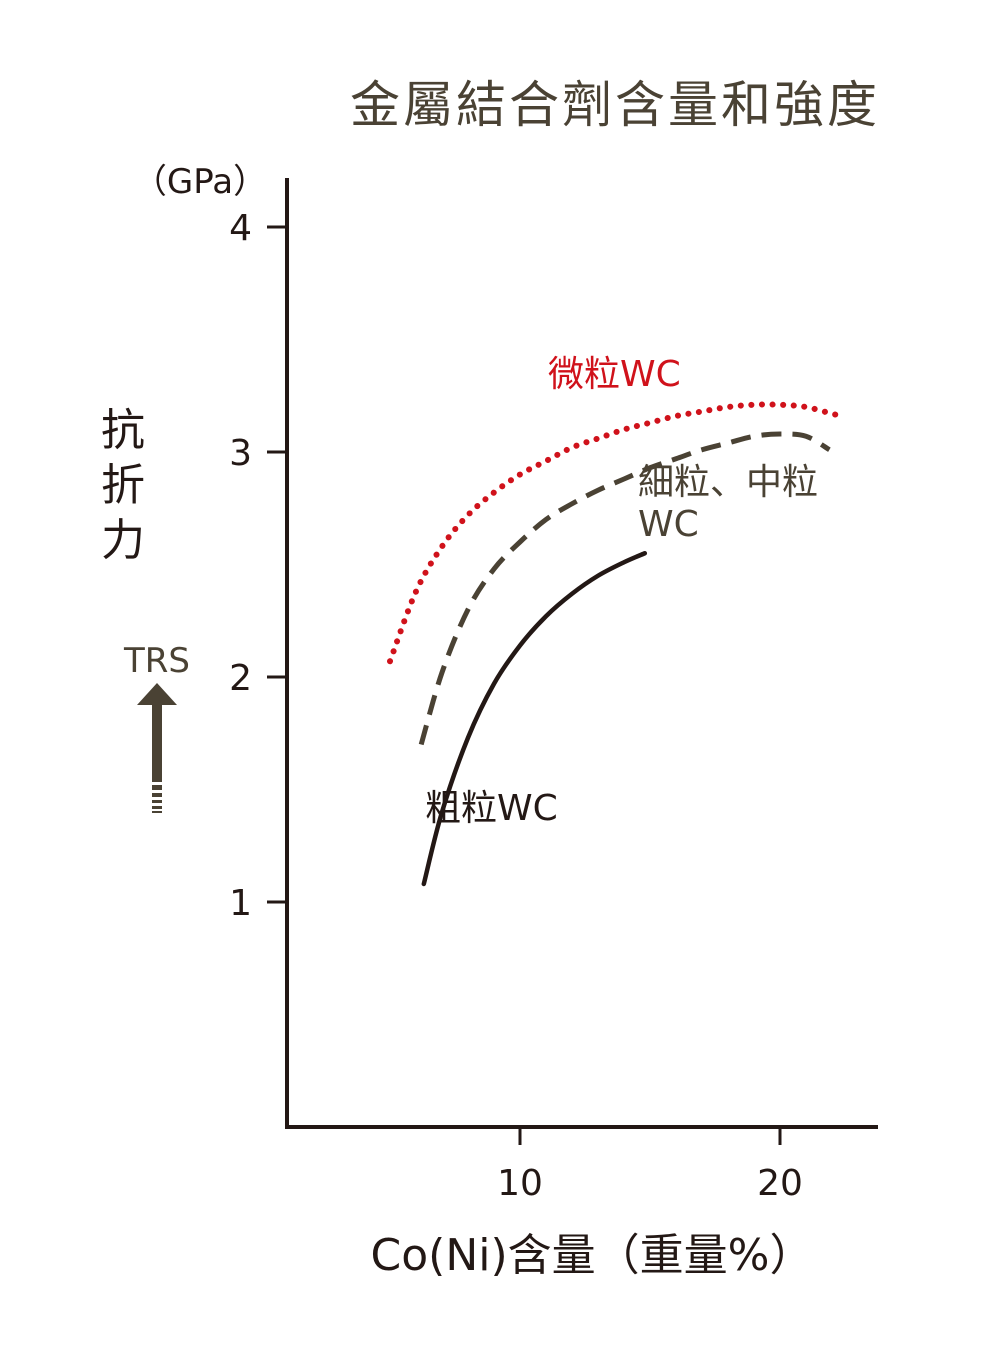  Describe the element at coordinates (780, 1183) in the screenshot. I see `x-tick-label: 20` at that location.